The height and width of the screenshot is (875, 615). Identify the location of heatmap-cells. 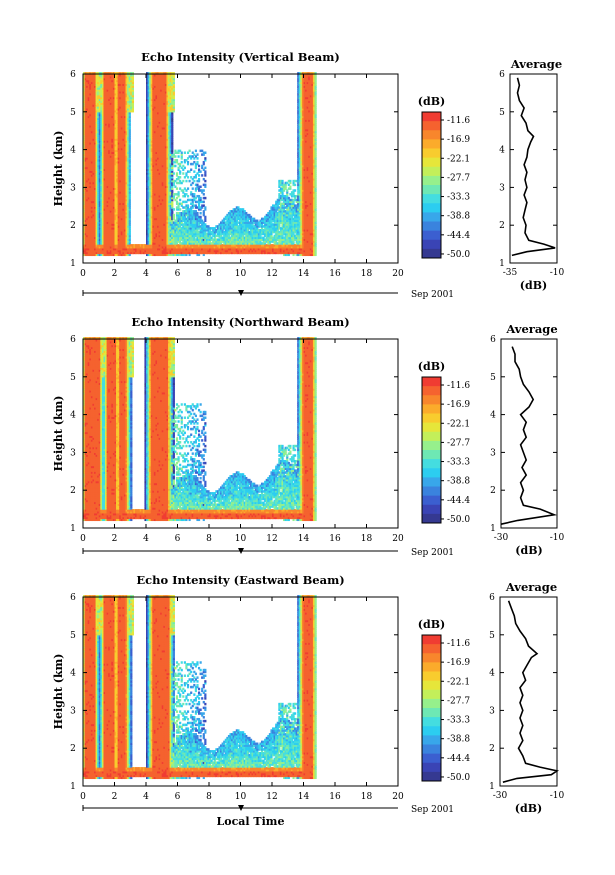
(200, 164).